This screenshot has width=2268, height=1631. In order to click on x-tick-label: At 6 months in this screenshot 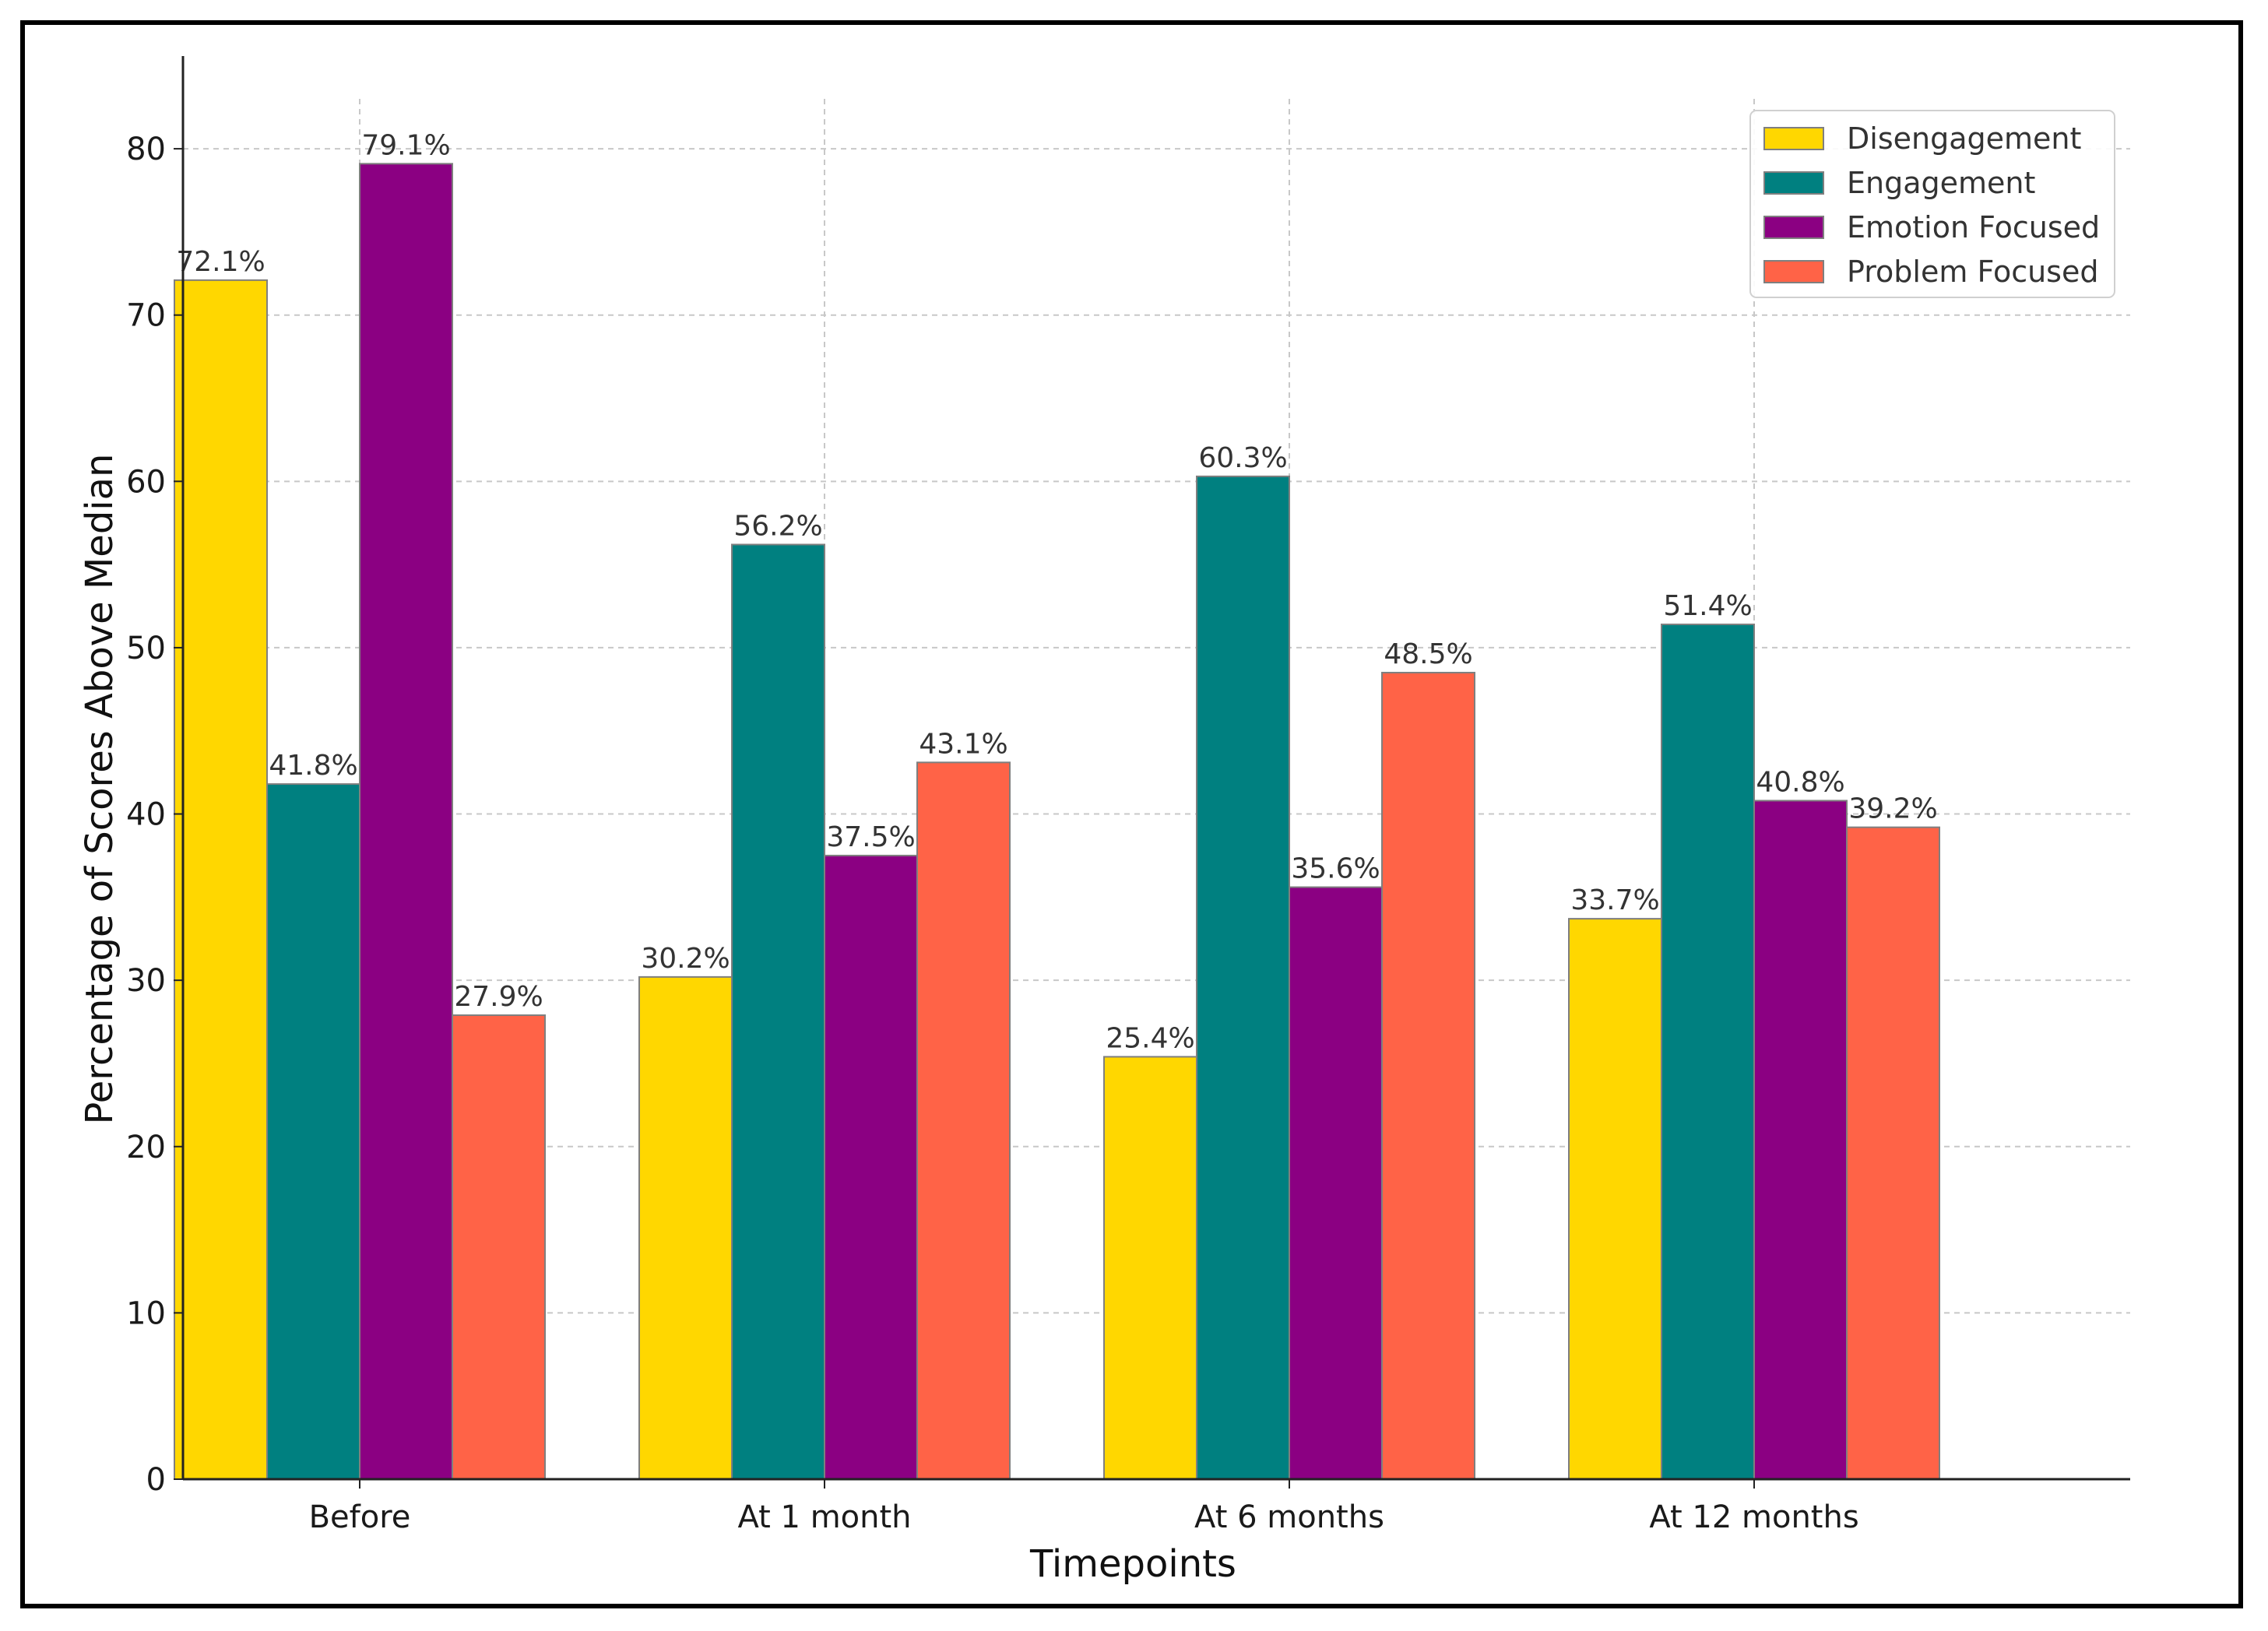, I will do `click(1289, 1517)`.